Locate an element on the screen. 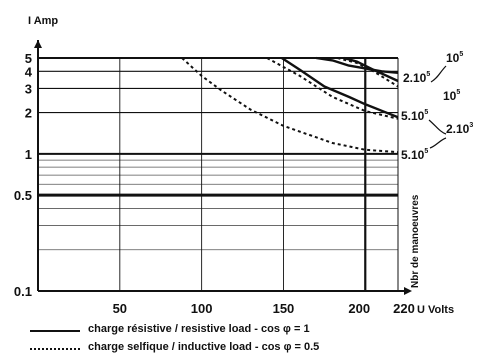 This screenshot has width=481, height=362. y-tick-label: 1 is located at coordinates (28, 154).